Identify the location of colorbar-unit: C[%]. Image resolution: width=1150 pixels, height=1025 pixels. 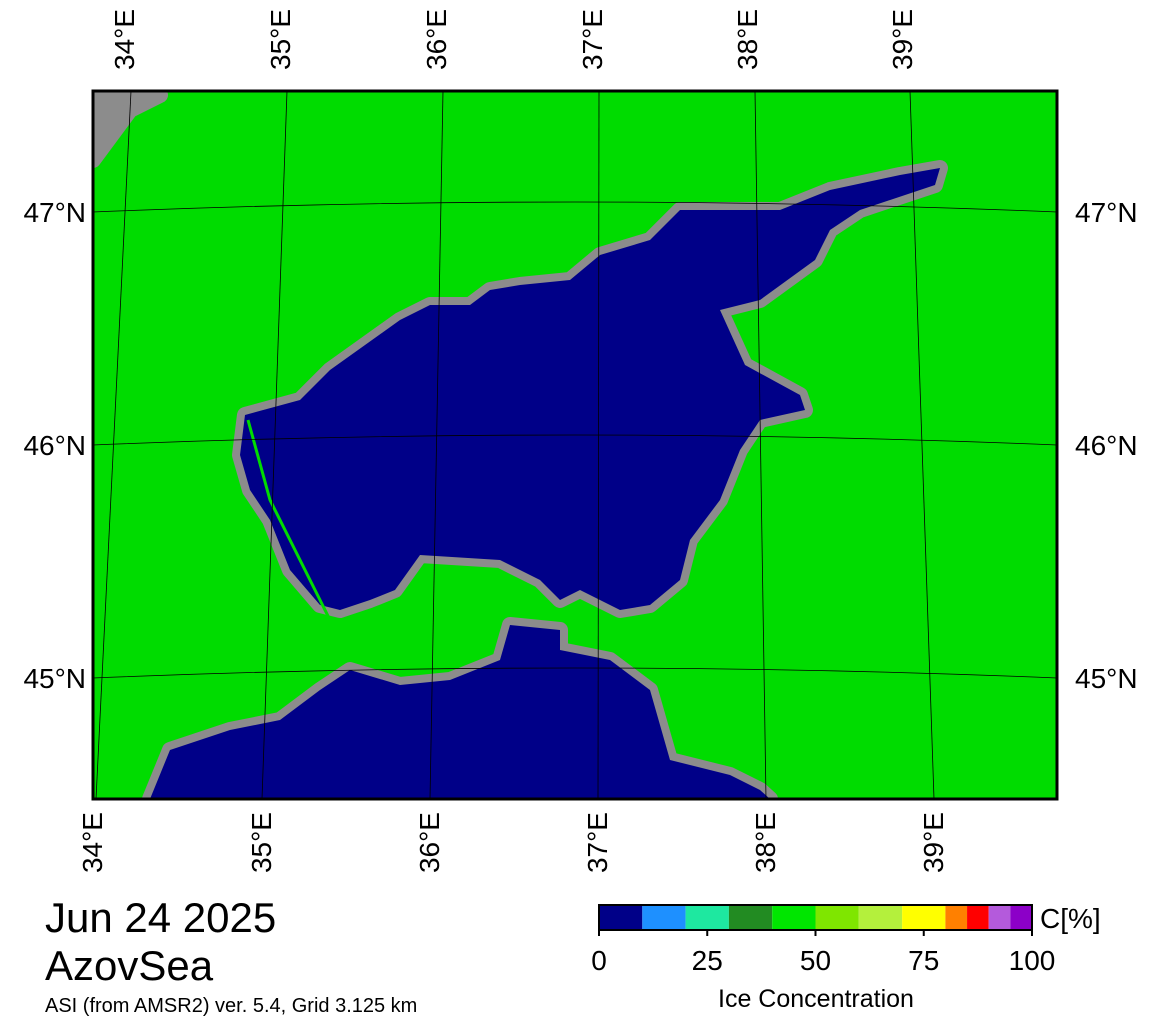
(1070, 918).